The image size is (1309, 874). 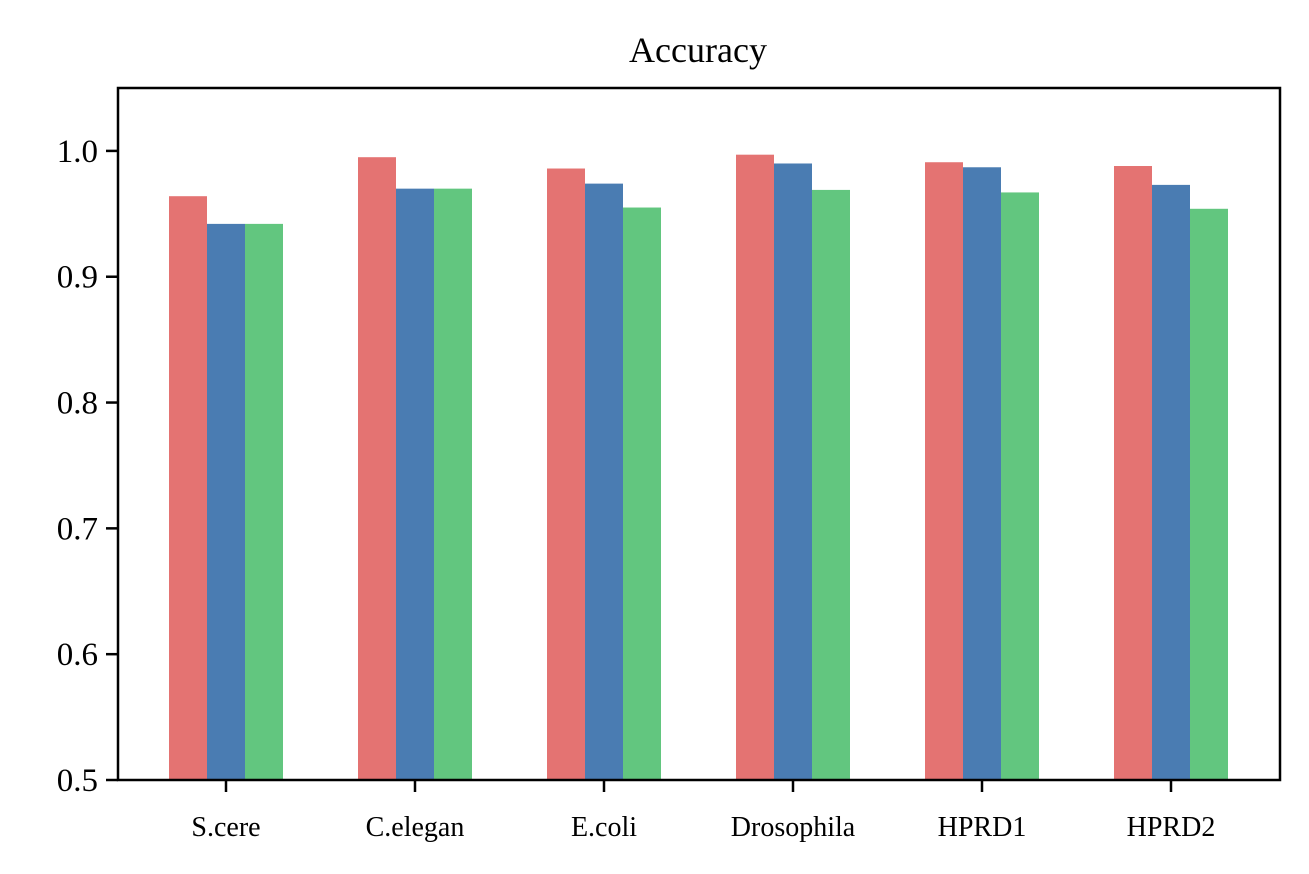 What do you see at coordinates (1171, 827) in the screenshot?
I see `x-tick-label: HPRD2` at bounding box center [1171, 827].